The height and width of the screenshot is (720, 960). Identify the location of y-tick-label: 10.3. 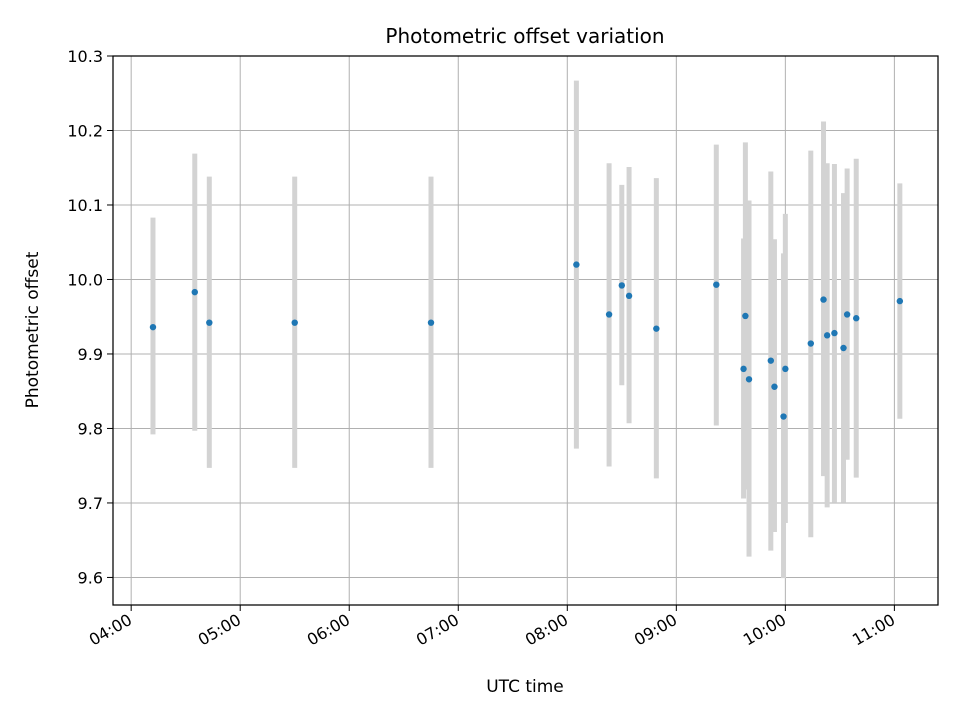
(85, 56).